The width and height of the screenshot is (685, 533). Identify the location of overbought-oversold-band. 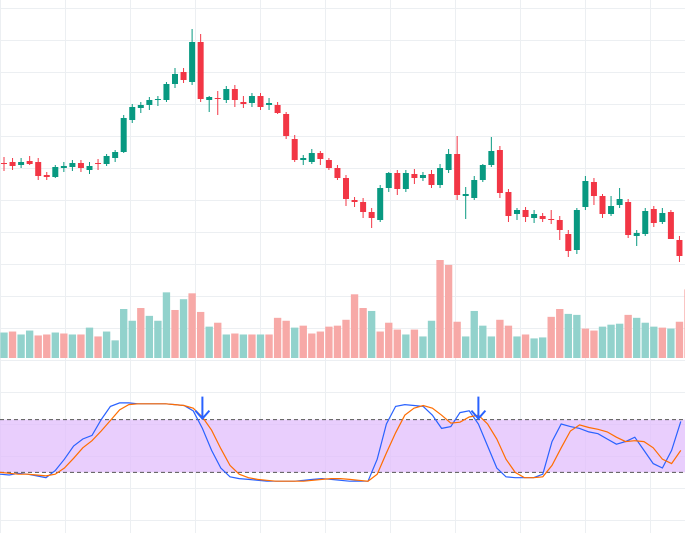
(342, 446).